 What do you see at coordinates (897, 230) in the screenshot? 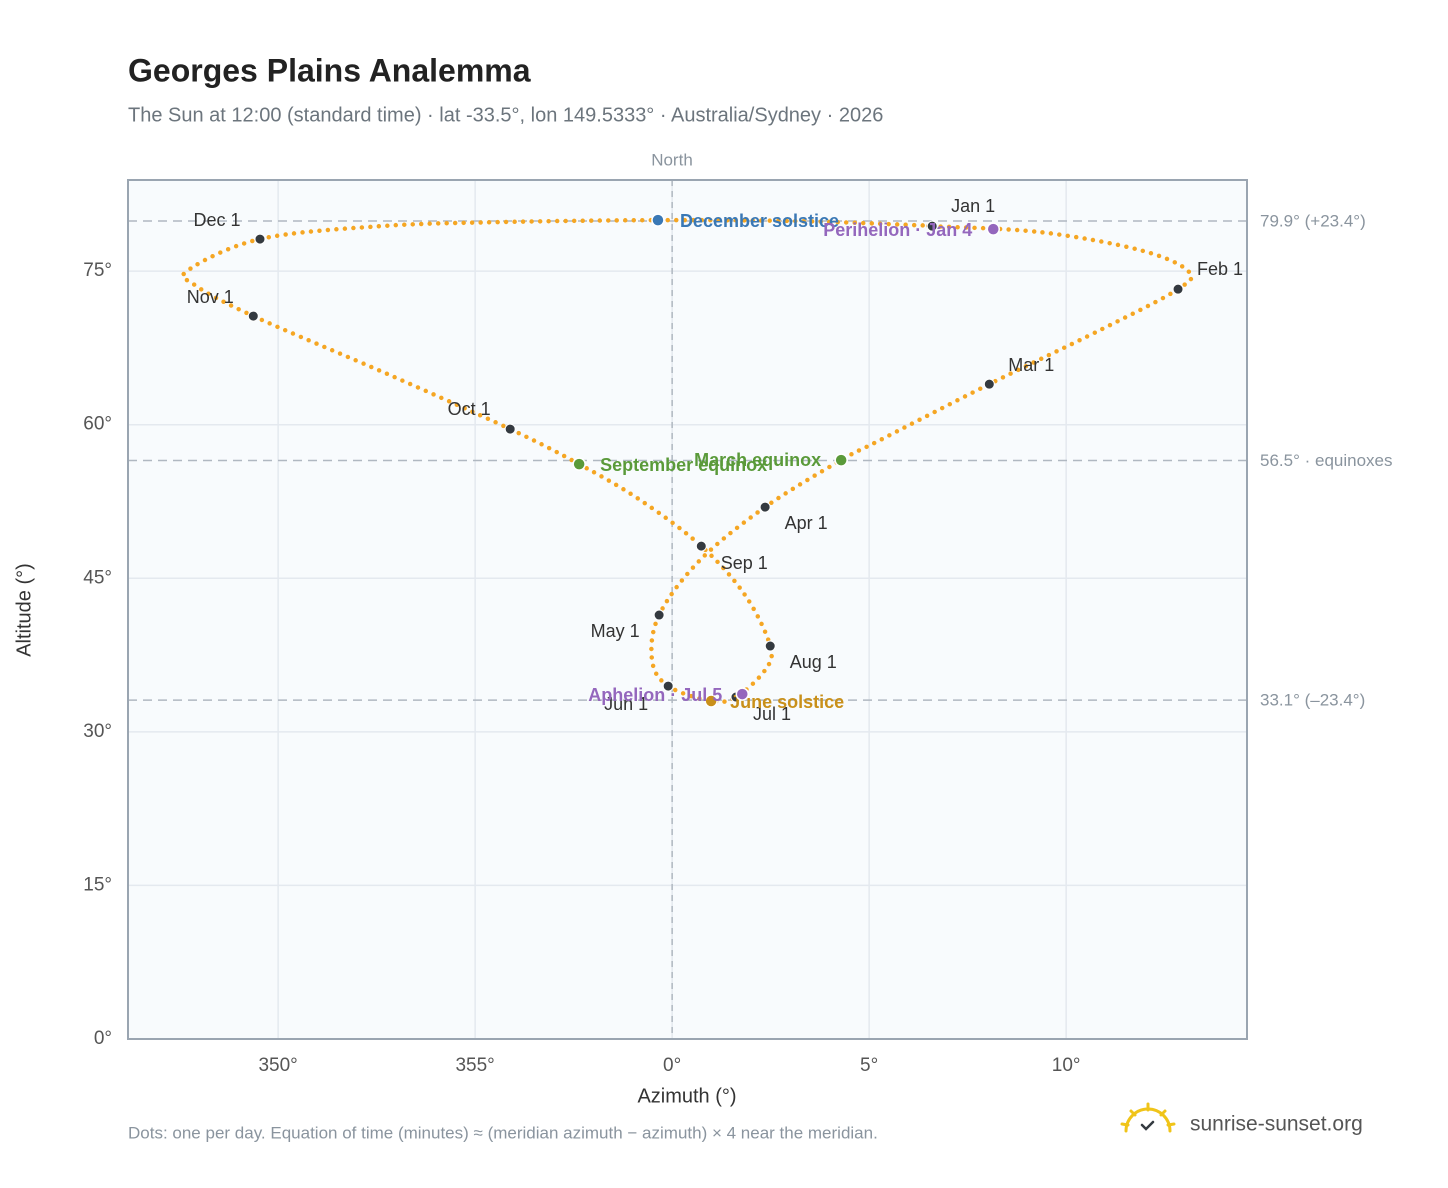
I see `event-label: Perihelion · Jan 4` at bounding box center [897, 230].